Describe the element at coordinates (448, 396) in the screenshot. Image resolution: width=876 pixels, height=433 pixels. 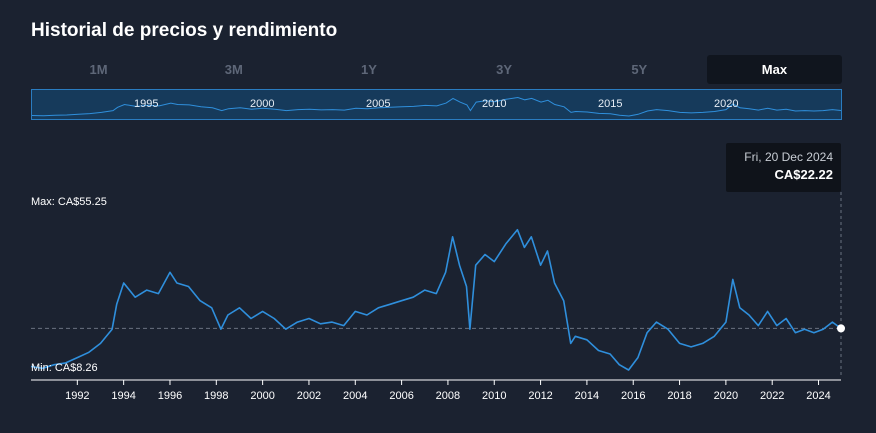
I see `x-tick-label: 2008` at that location.